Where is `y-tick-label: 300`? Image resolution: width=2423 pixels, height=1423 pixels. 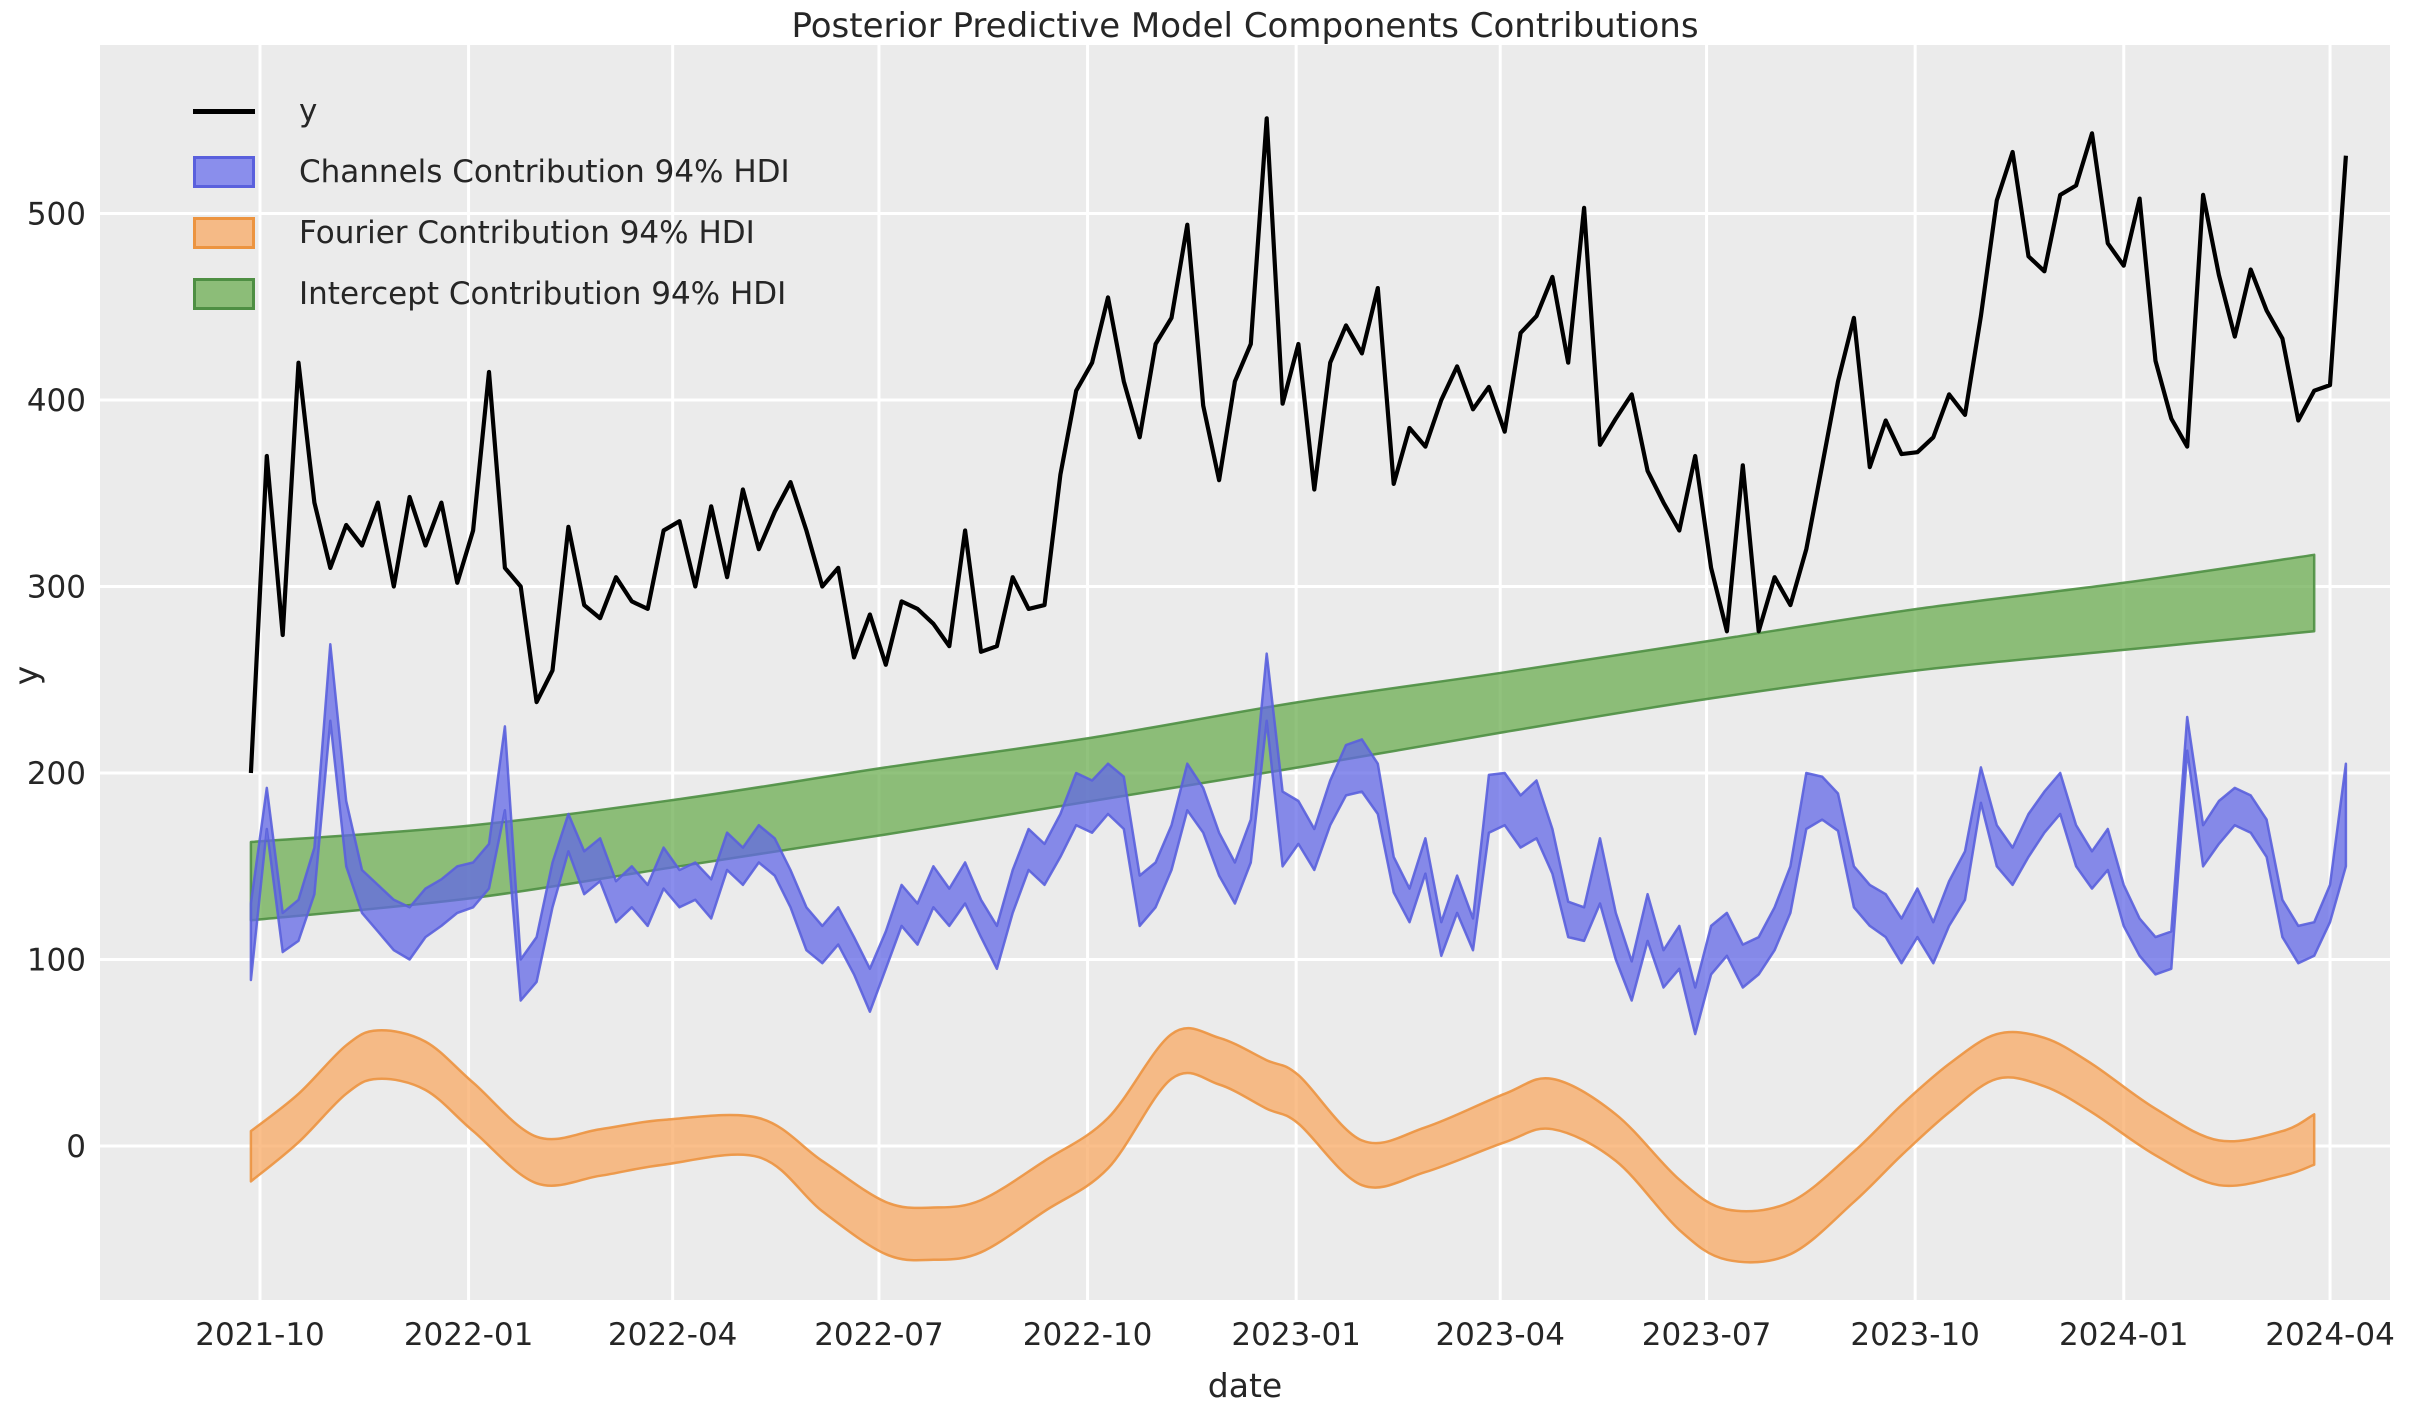
y-tick-label: 300 is located at coordinates (56, 588).